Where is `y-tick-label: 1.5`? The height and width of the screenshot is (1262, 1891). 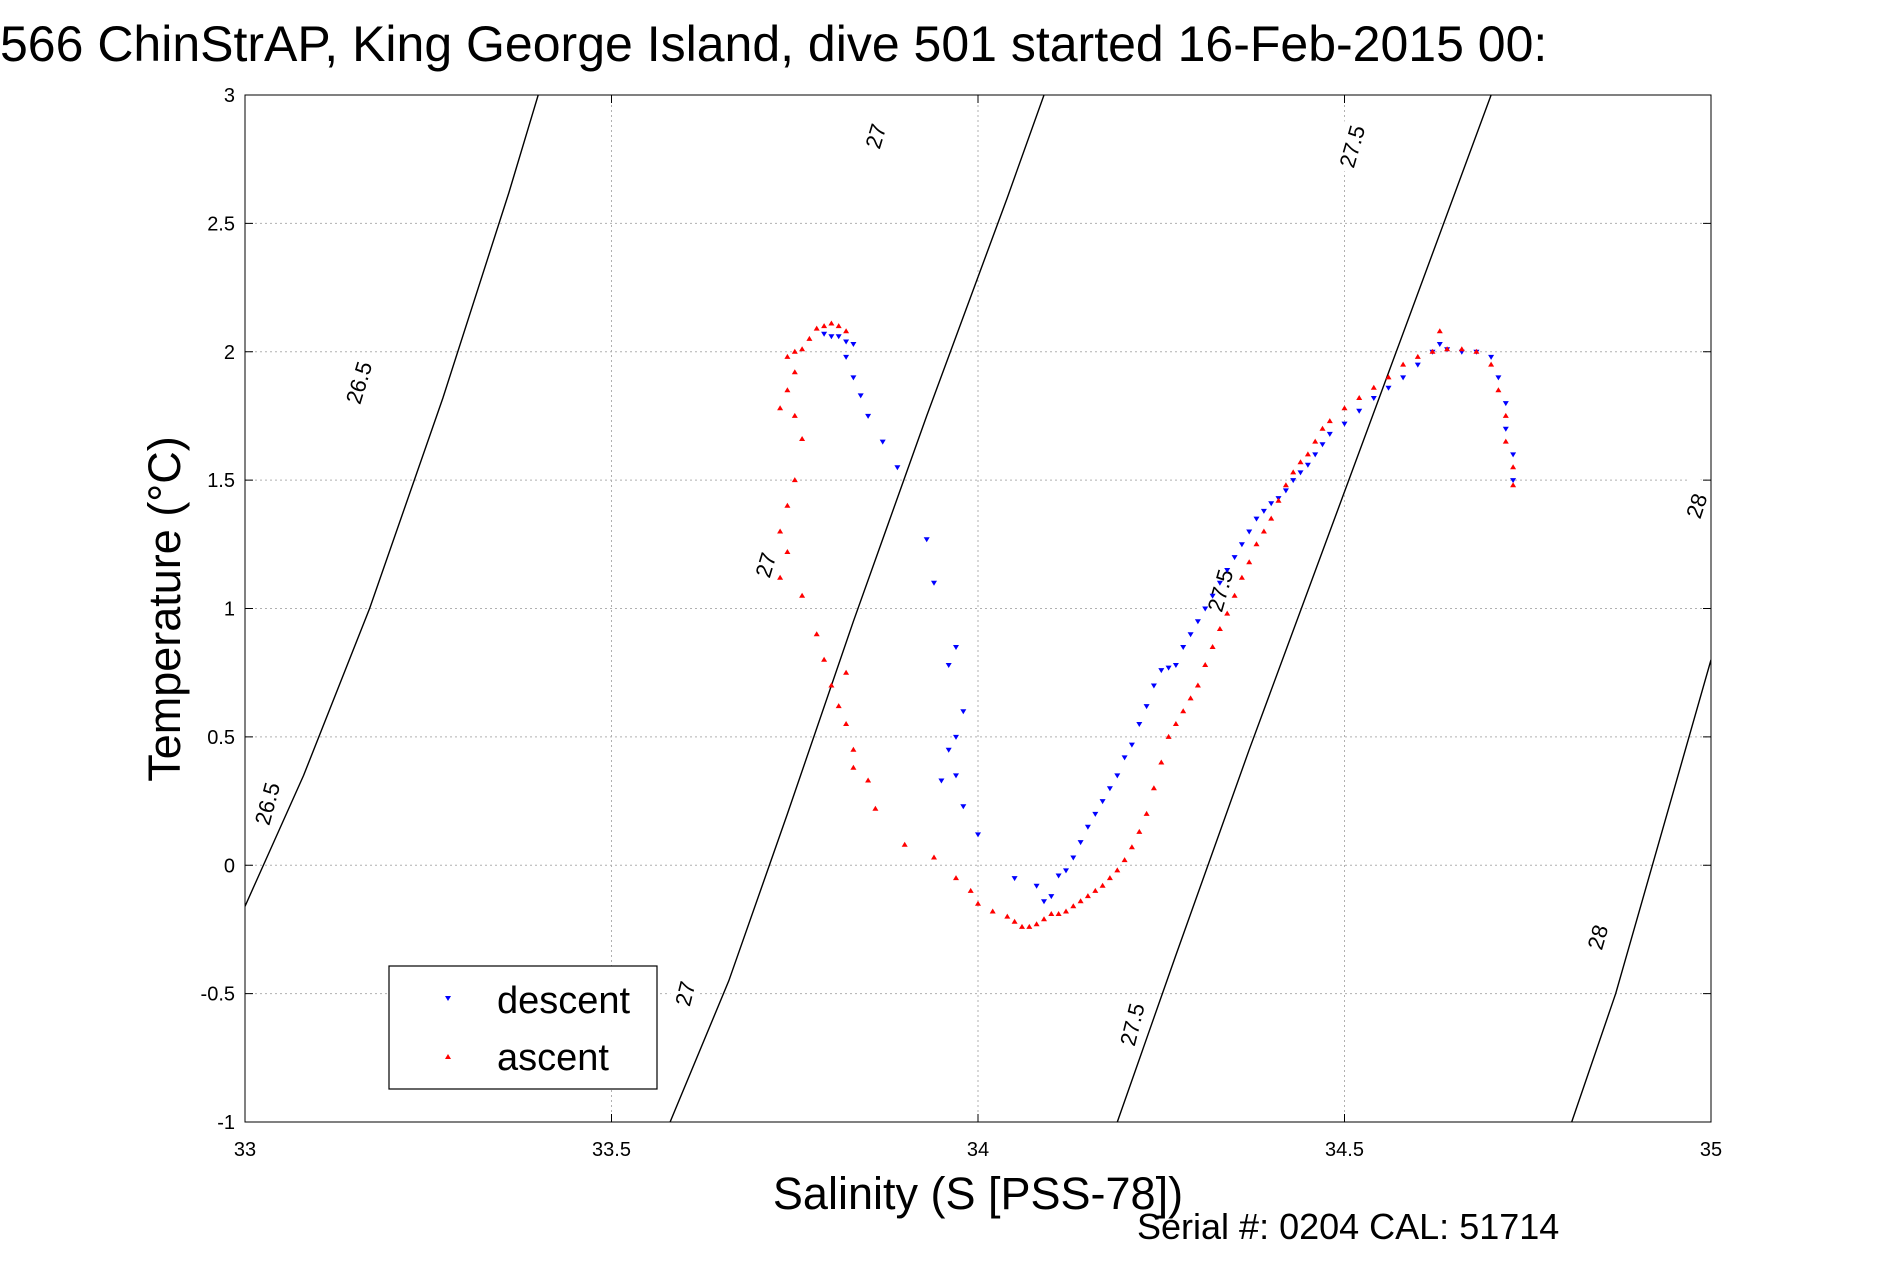
y-tick-label: 1.5 is located at coordinates (221, 481).